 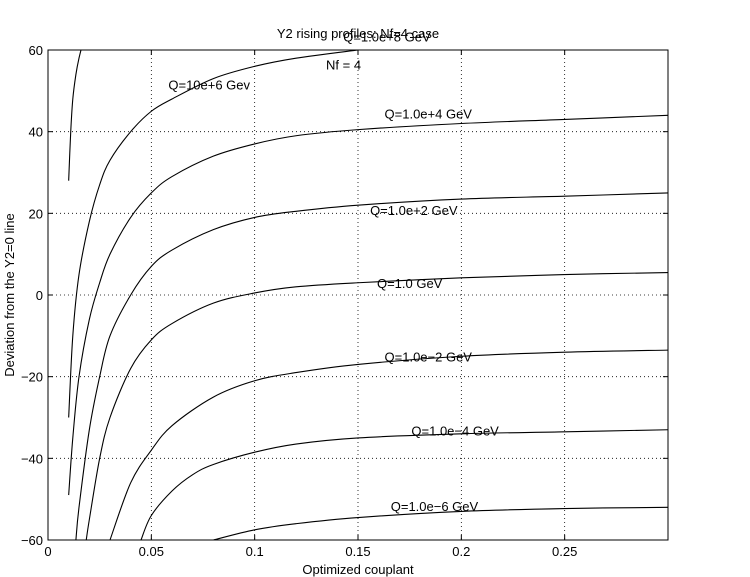 I want to click on curve-annotation: Q=1.0 GeV, so click(x=410, y=283).